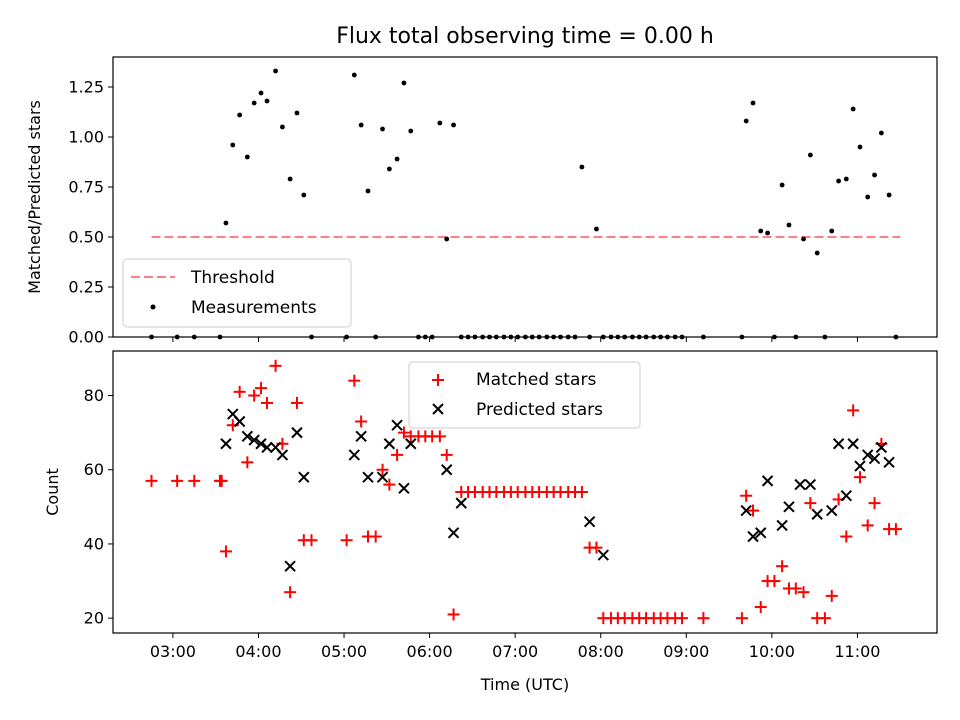 Image resolution: width=960 pixels, height=720 pixels. I want to click on ratio-y-tick-label: 1.25, so click(86, 87).